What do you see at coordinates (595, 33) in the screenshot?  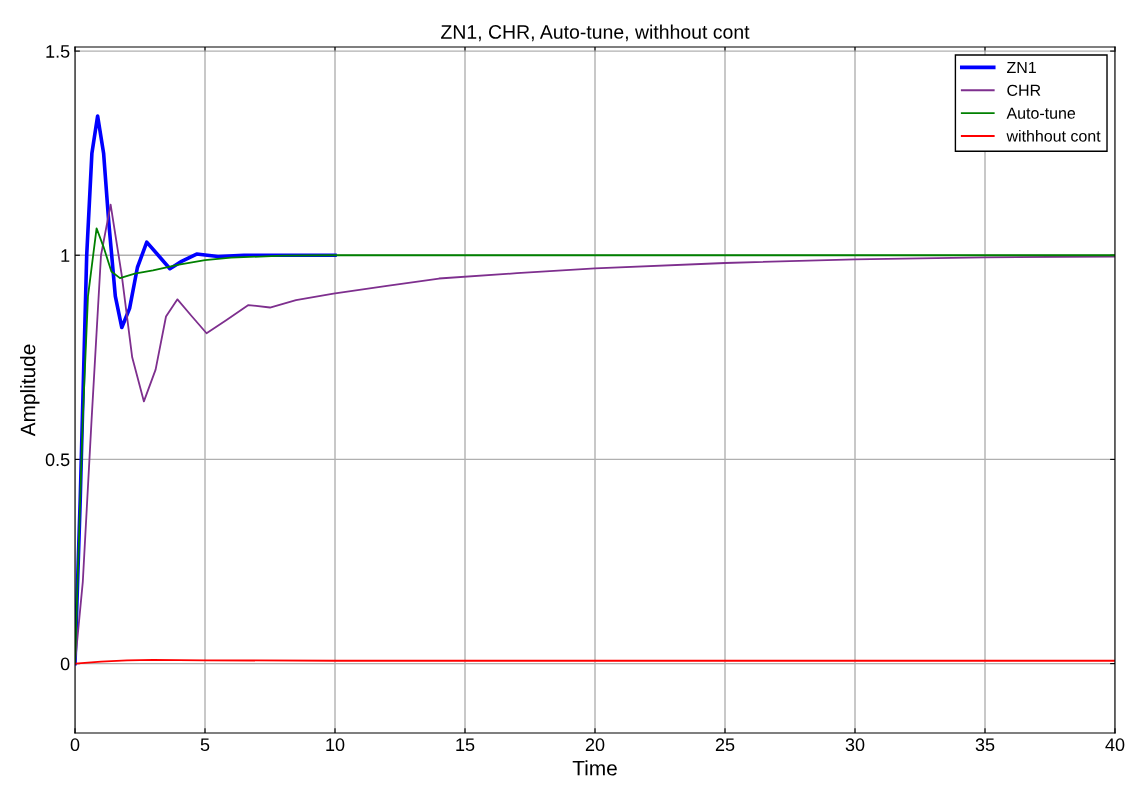 I see `chart-title: ZN1, CHR, Auto-tune, withhout cont` at bounding box center [595, 33].